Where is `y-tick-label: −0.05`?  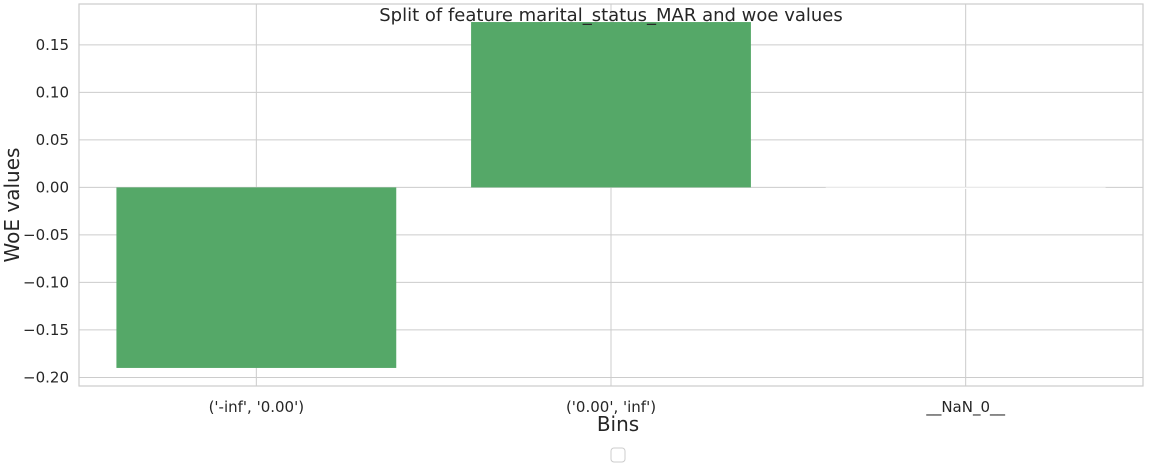 y-tick-label: −0.05 is located at coordinates (46, 235).